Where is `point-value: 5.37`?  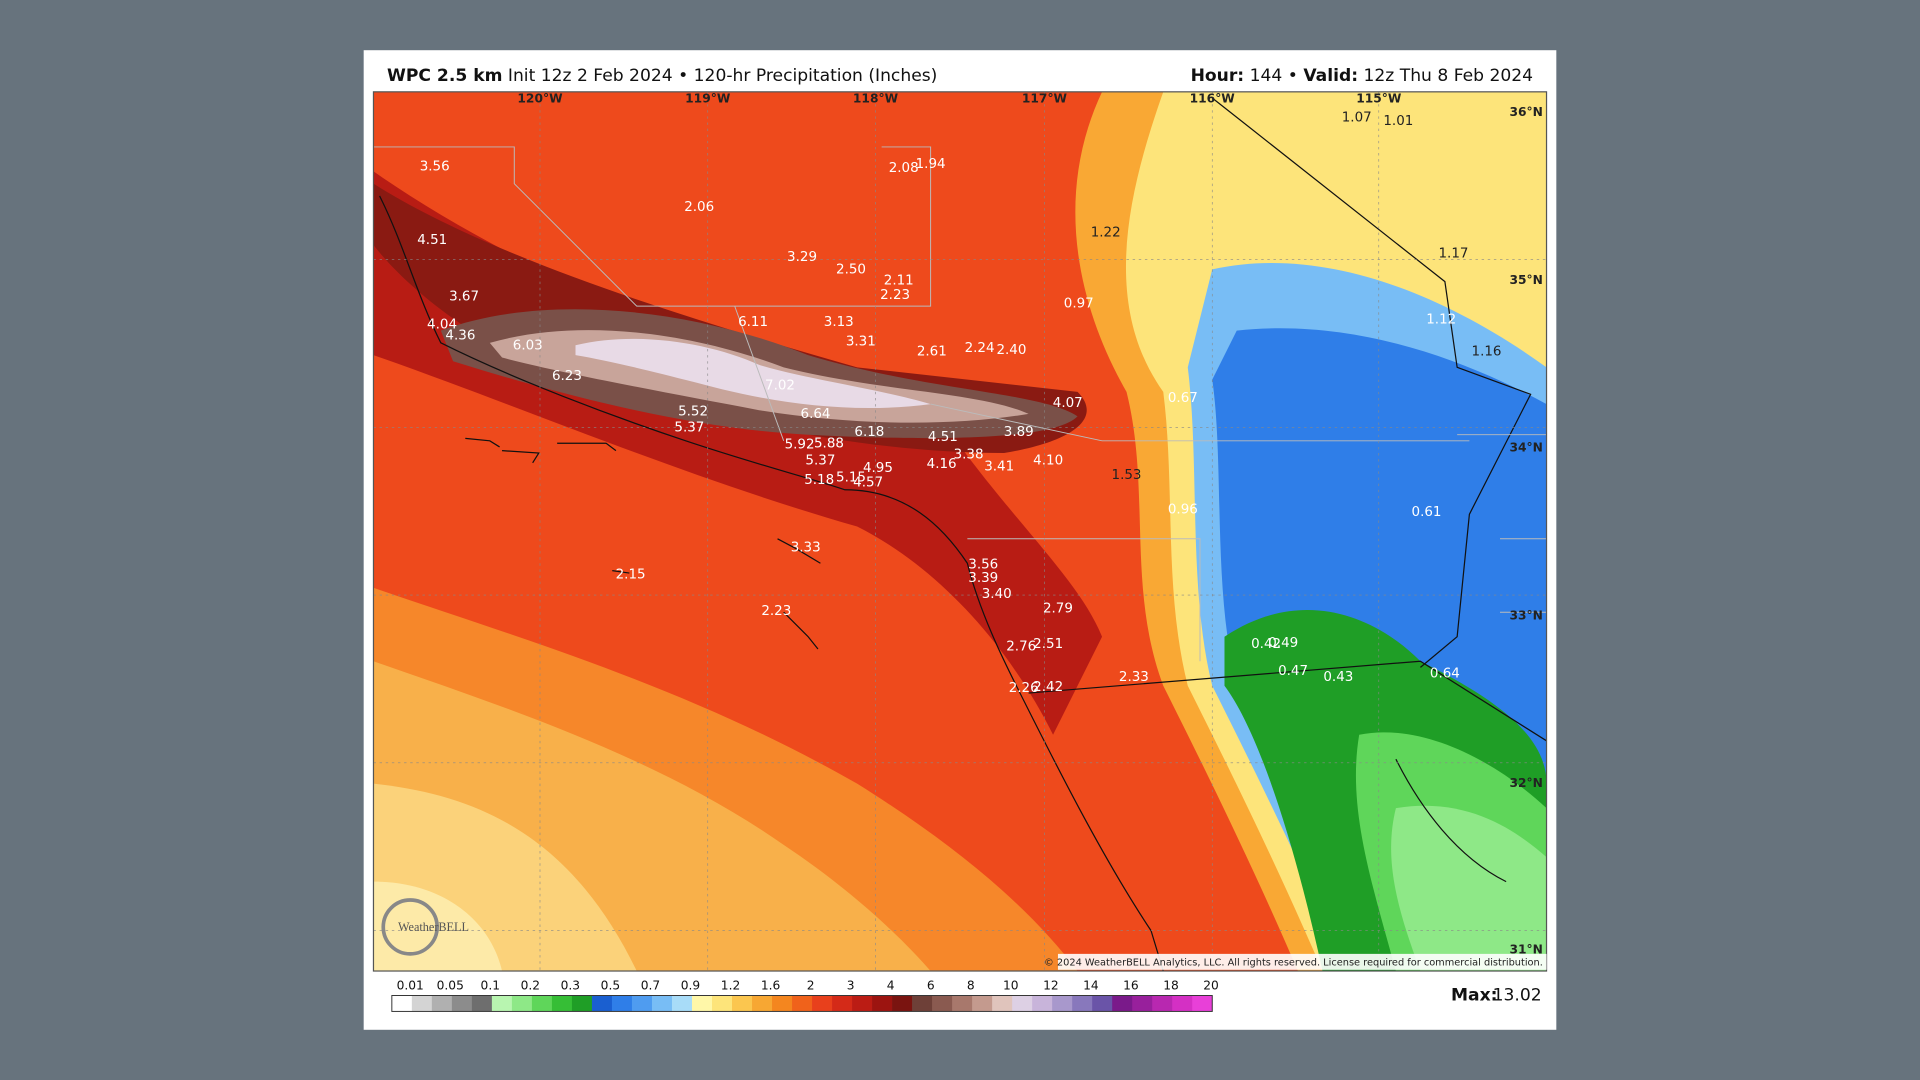
point-value: 5.37 is located at coordinates (820, 460).